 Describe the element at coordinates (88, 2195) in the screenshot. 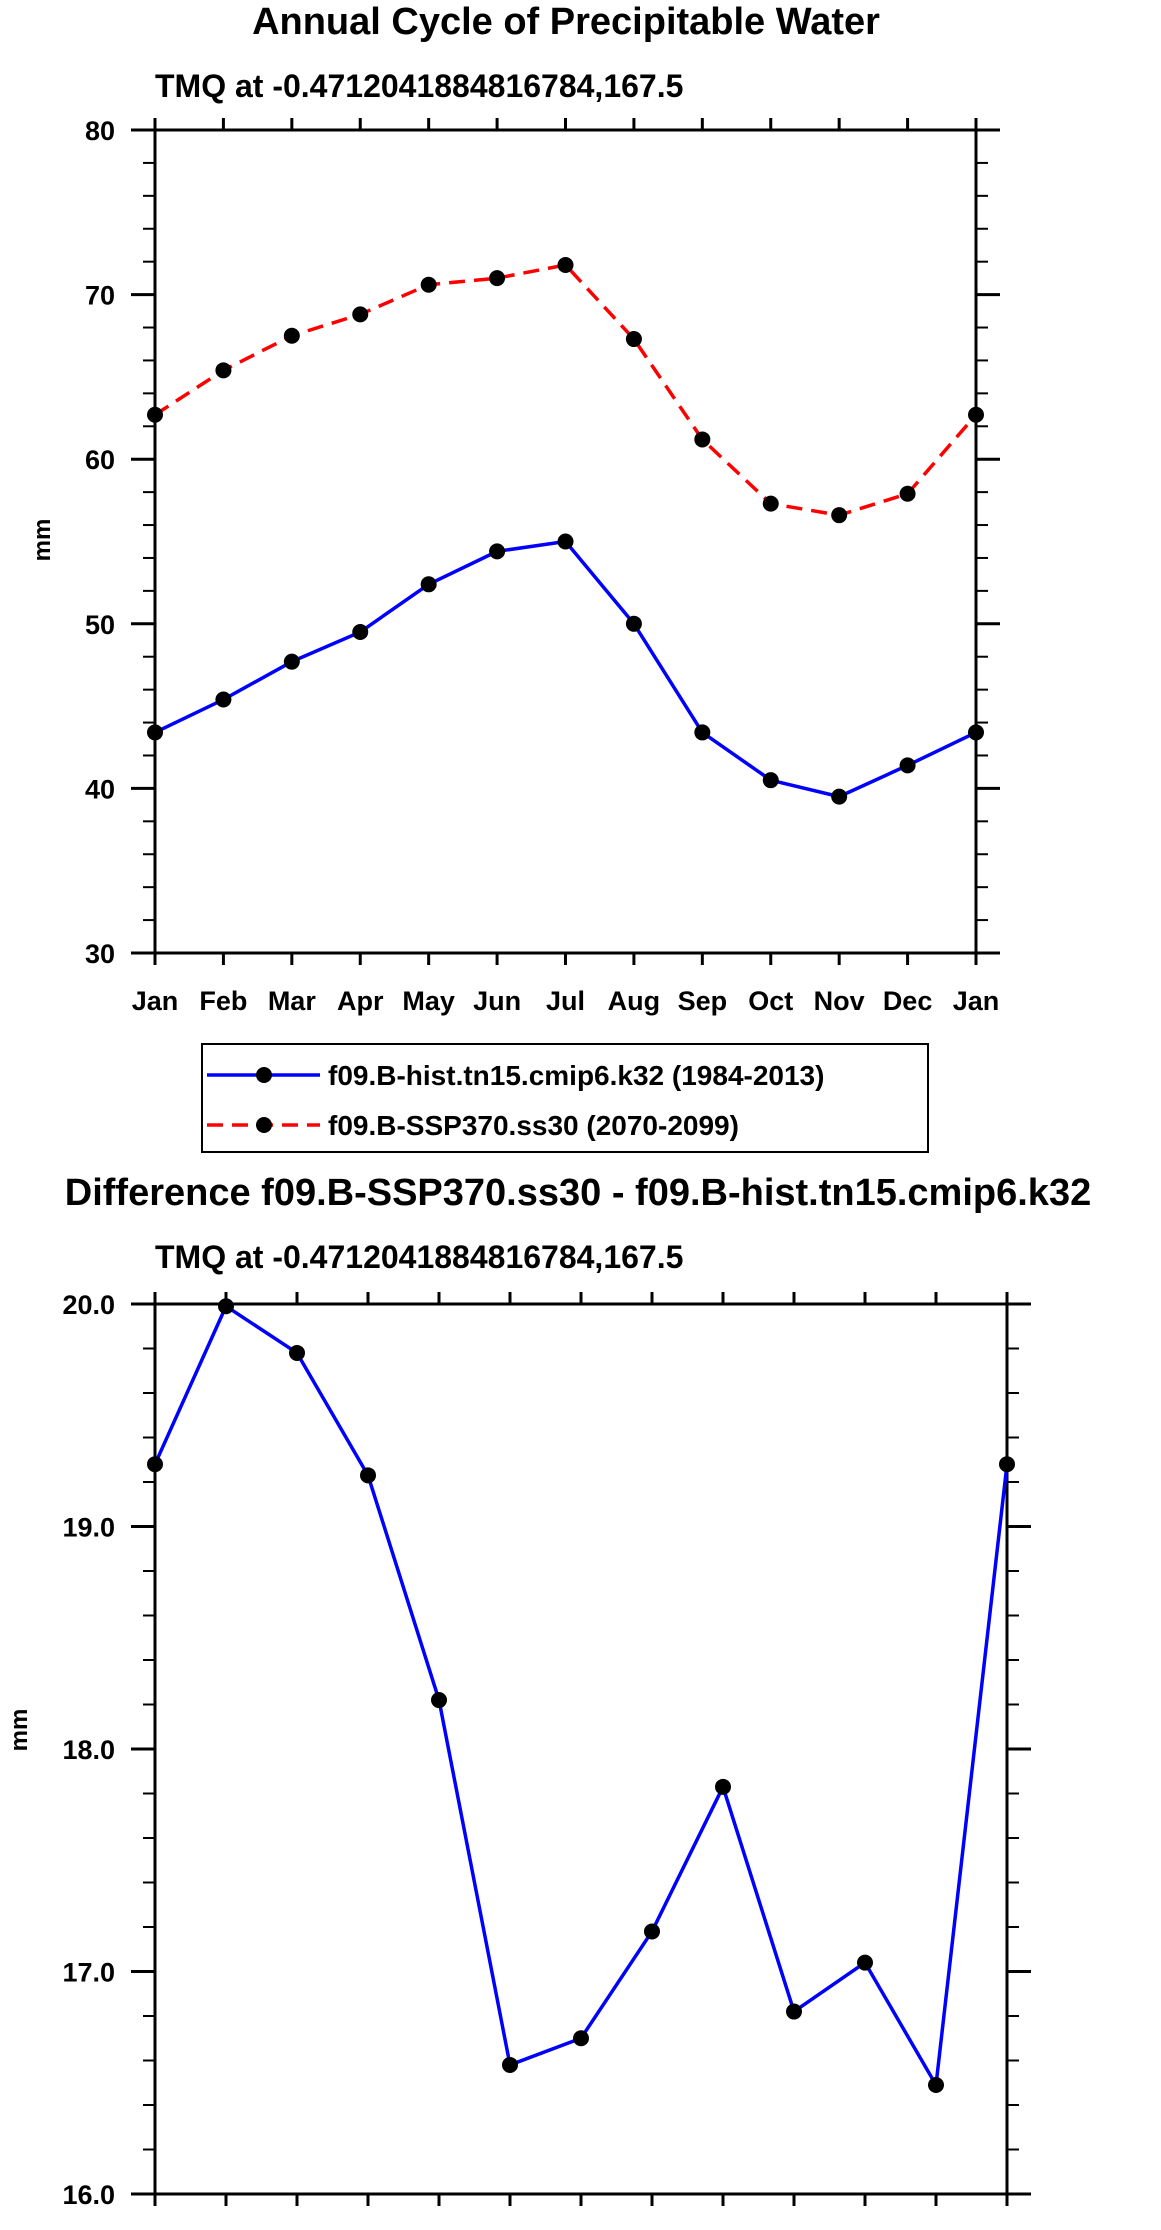

I see `y-tick-label: 16.0` at that location.